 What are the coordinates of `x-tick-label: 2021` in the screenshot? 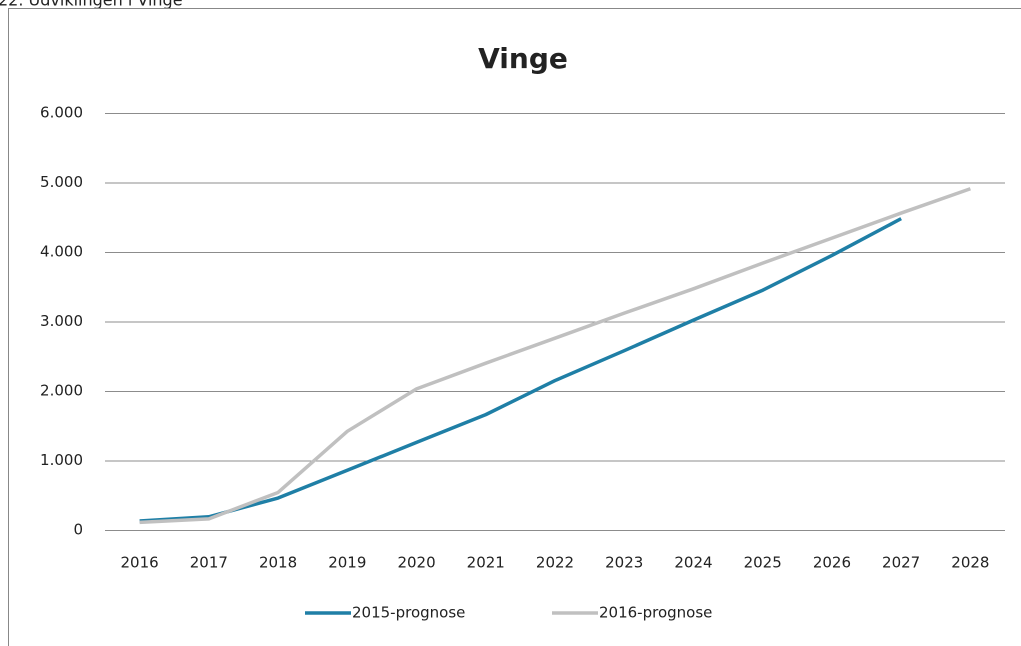 It's located at (486, 563).